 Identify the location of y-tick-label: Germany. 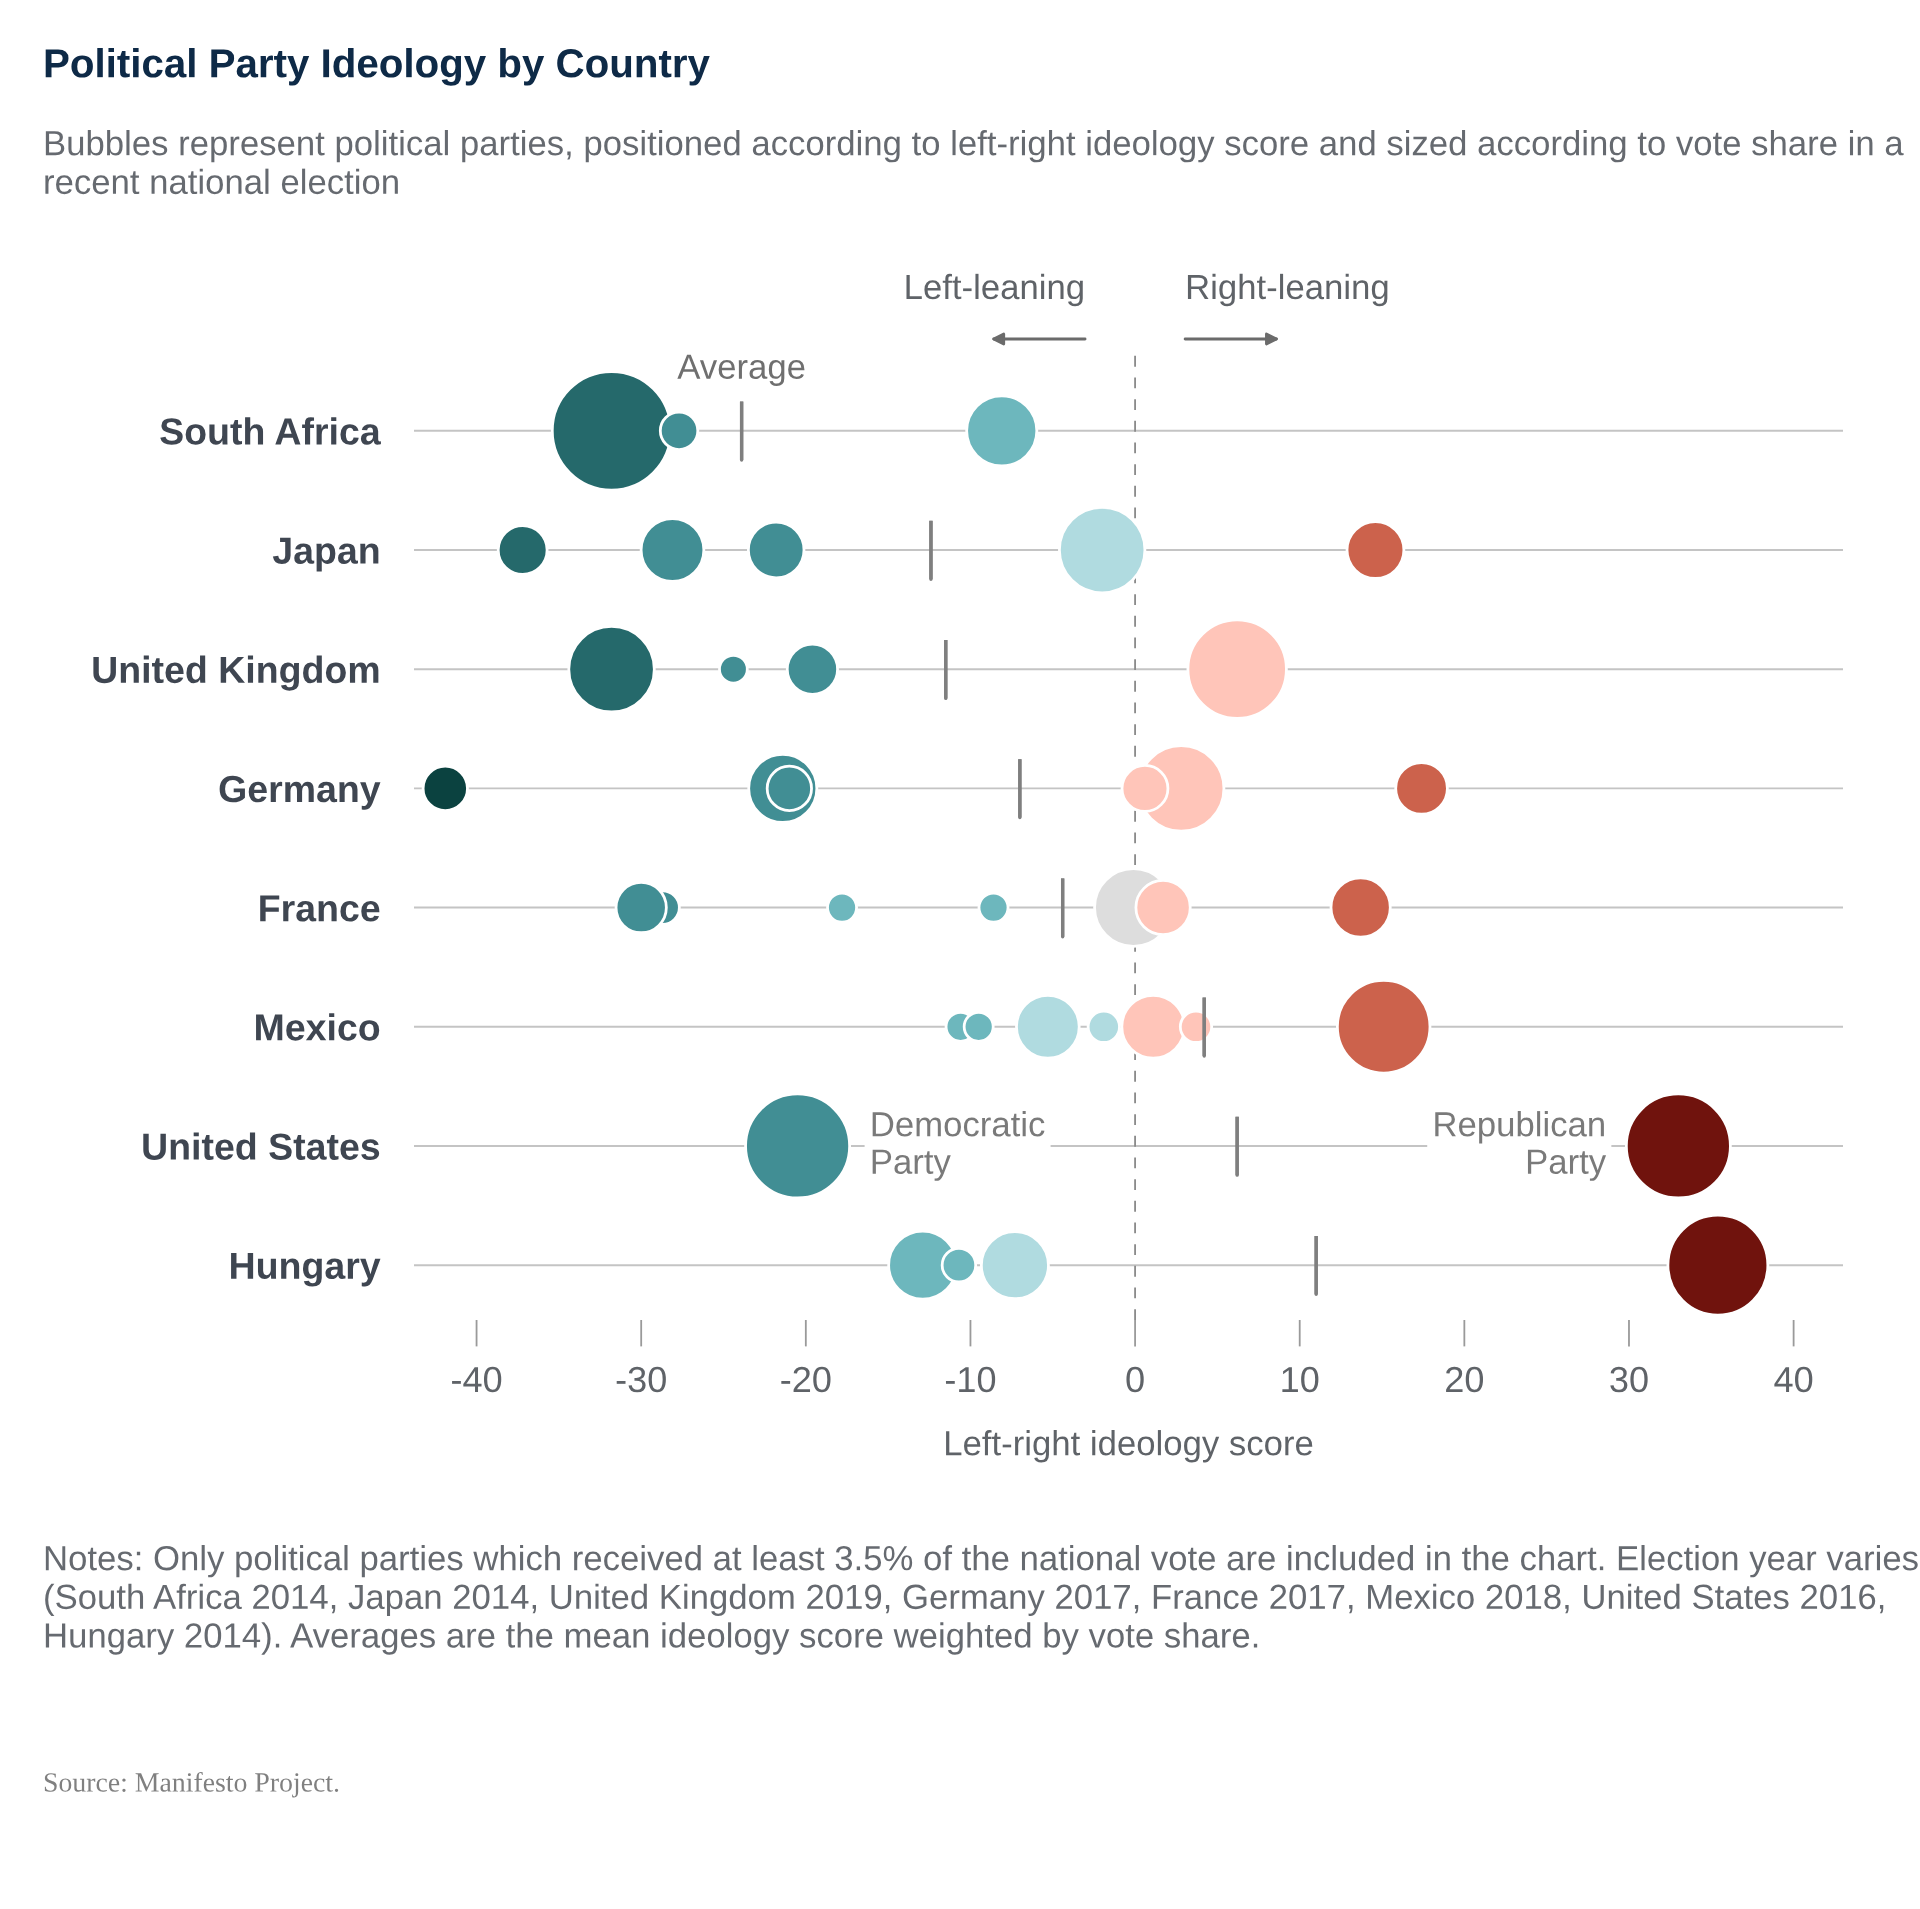
(300, 792).